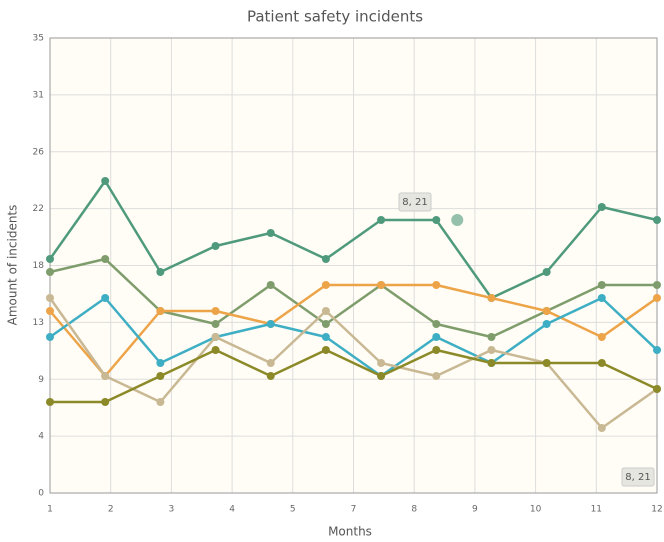 The image size is (664, 542). I want to click on y-tick-label: 0, so click(41, 494).